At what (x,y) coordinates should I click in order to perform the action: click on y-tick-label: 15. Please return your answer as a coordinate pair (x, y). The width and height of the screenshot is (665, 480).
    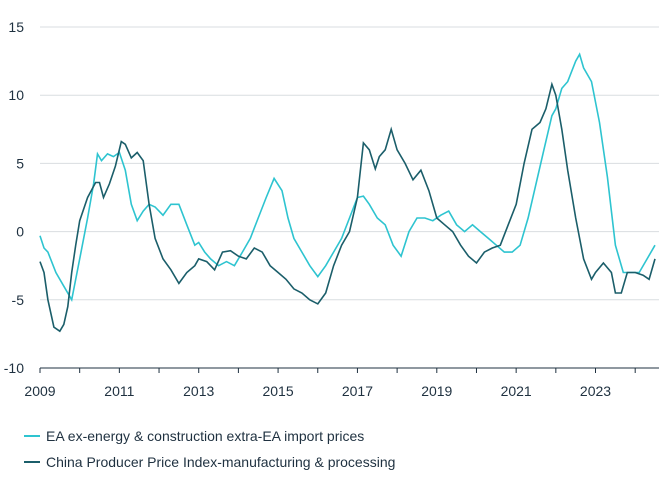
    Looking at the image, I should click on (16, 27).